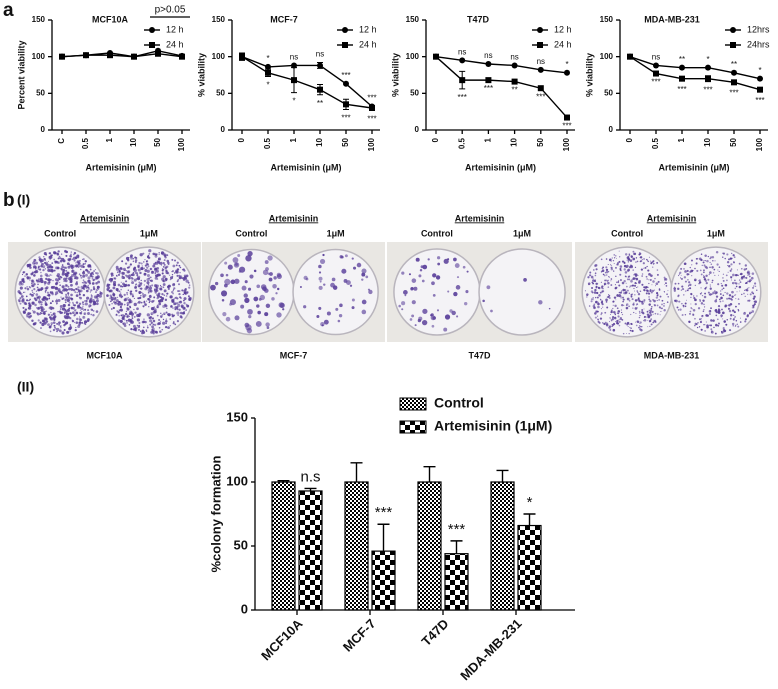  What do you see at coordinates (223, 129) in the screenshot?
I see `y-tick-label: 0` at bounding box center [223, 129].